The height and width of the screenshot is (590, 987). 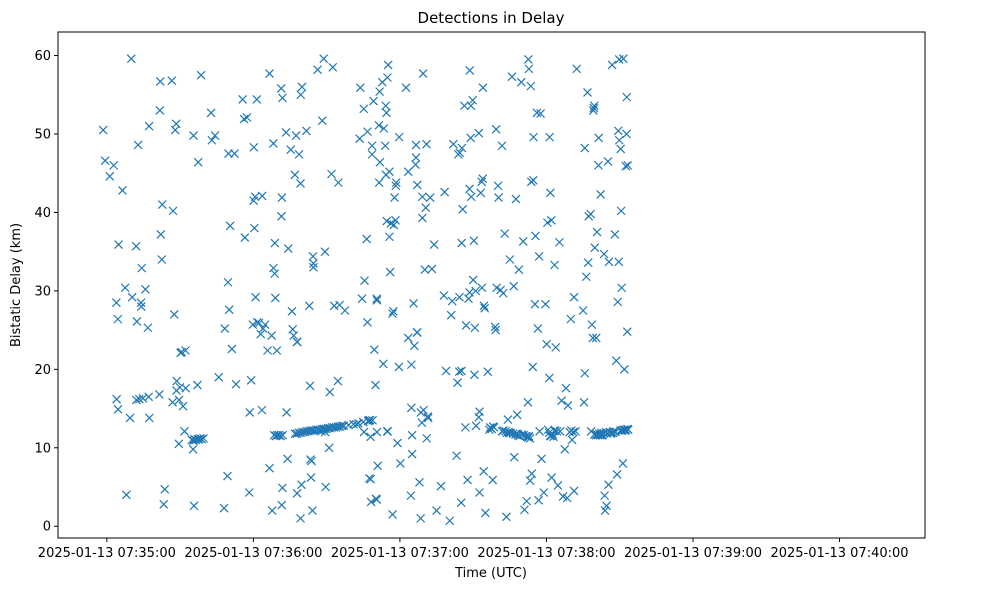 I want to click on chart-title: Detections in Delay, so click(x=491, y=18).